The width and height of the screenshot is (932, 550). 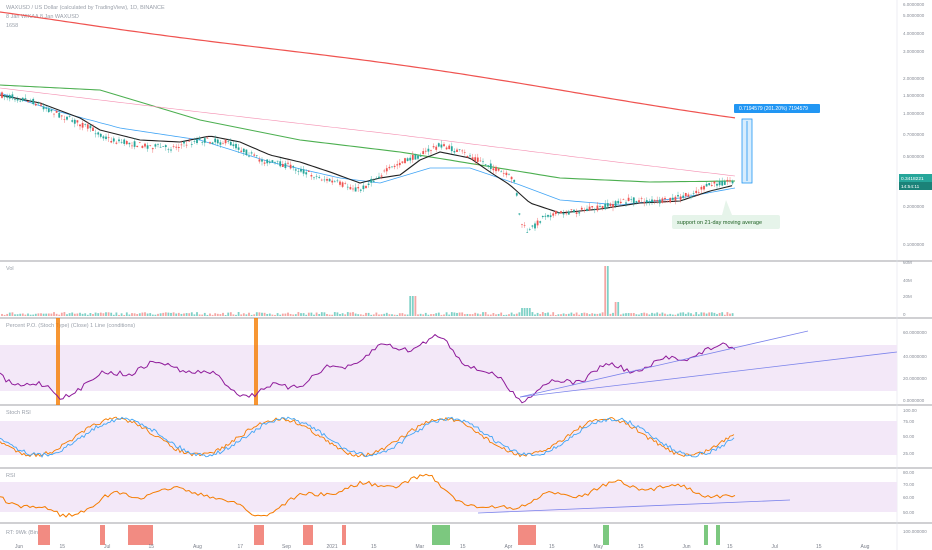 I want to click on ppo-band, so click(x=448, y=368).